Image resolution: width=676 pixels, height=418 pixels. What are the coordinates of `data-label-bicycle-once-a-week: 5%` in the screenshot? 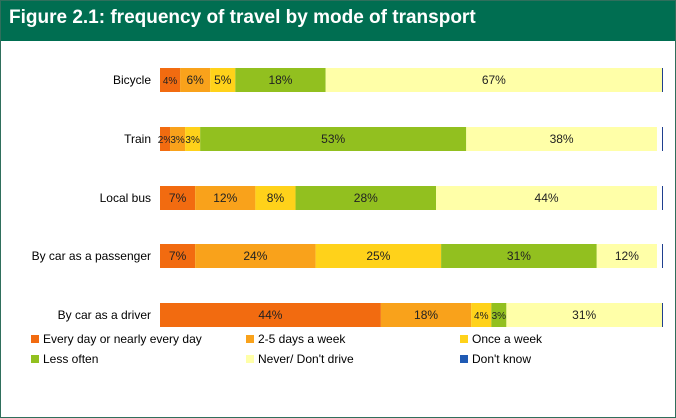 It's located at (223, 80).